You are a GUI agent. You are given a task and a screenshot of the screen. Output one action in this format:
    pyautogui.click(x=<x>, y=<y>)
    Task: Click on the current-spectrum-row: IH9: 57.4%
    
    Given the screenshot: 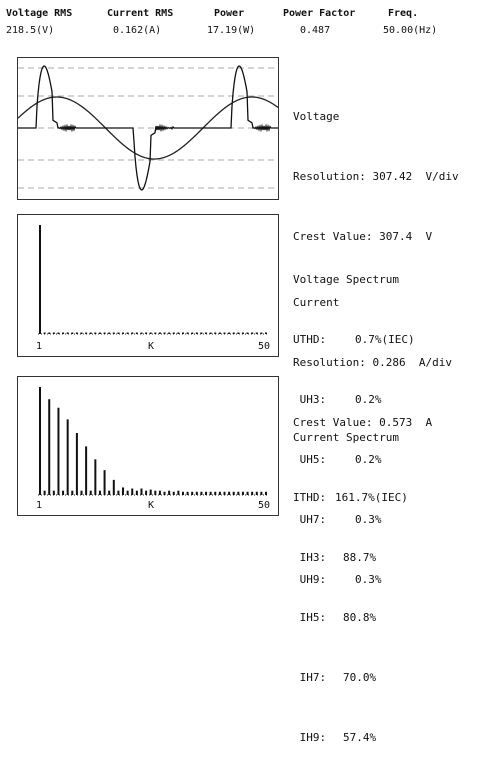 What is the action you would take?
    pyautogui.click(x=346, y=738)
    